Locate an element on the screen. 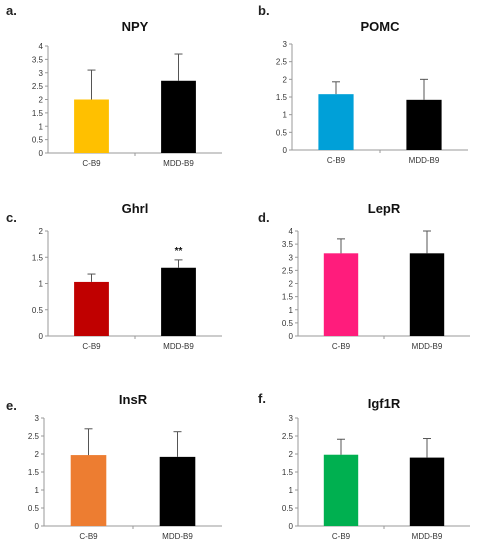 The image size is (484, 550). panel-label: f. is located at coordinates (262, 398).